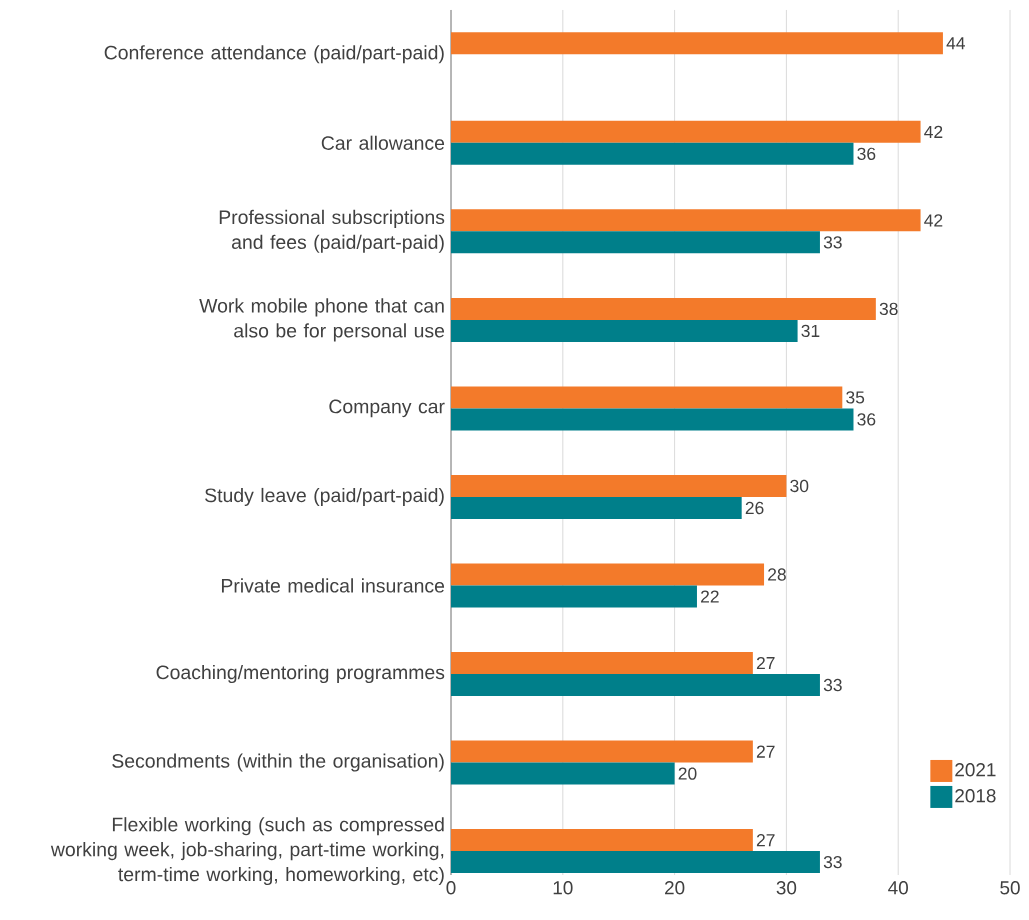 The width and height of the screenshot is (1029, 920). Describe the element at coordinates (383, 142) in the screenshot. I see `y-tick-label: Car allowance` at that location.